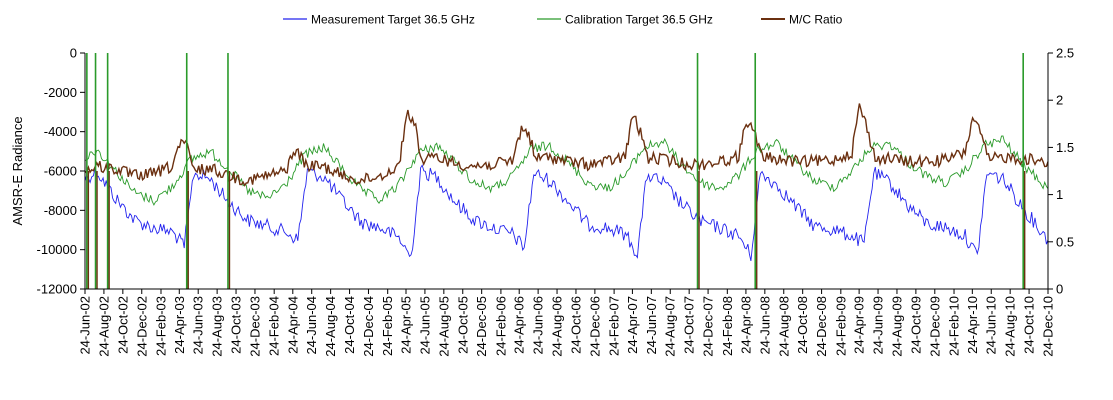 This screenshot has width=1113, height=400. I want to click on x-tick-label: 24-Oct-04, so click(349, 325).